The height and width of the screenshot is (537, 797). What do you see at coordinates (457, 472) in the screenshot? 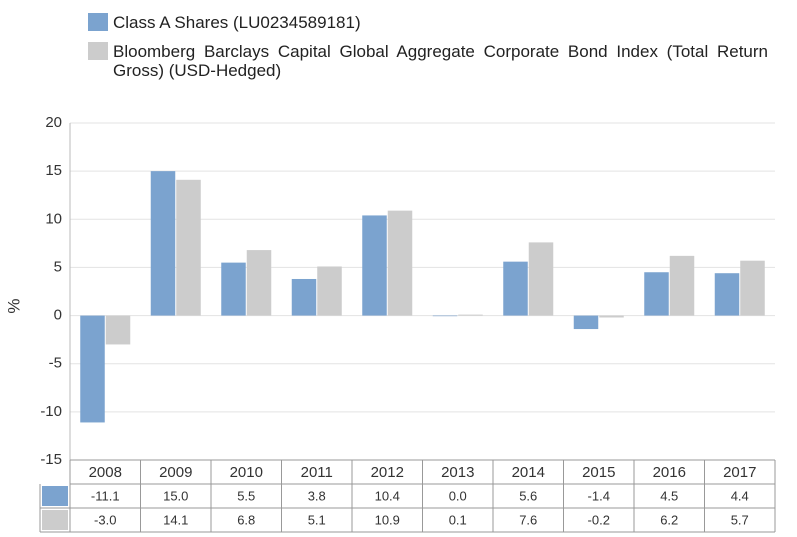
I see `x-tick-label: 2013` at bounding box center [457, 472].